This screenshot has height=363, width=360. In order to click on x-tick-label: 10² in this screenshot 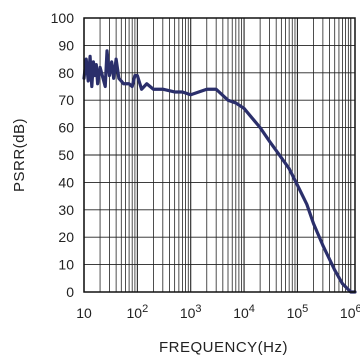, I will do `click(138, 312)`.